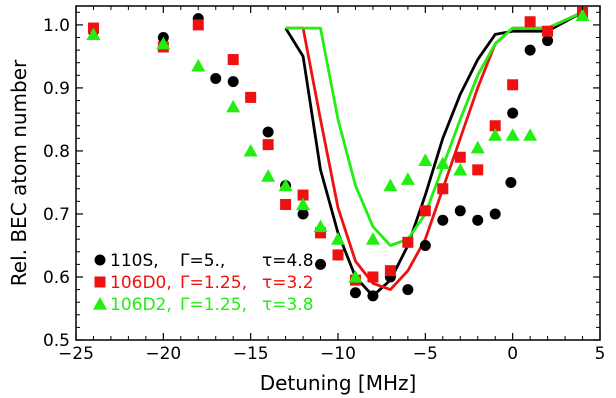 This screenshot has height=398, width=616. What do you see at coordinates (202, 261) in the screenshot?
I see `legend-text-series-1: Γ=5.,` at bounding box center [202, 261].